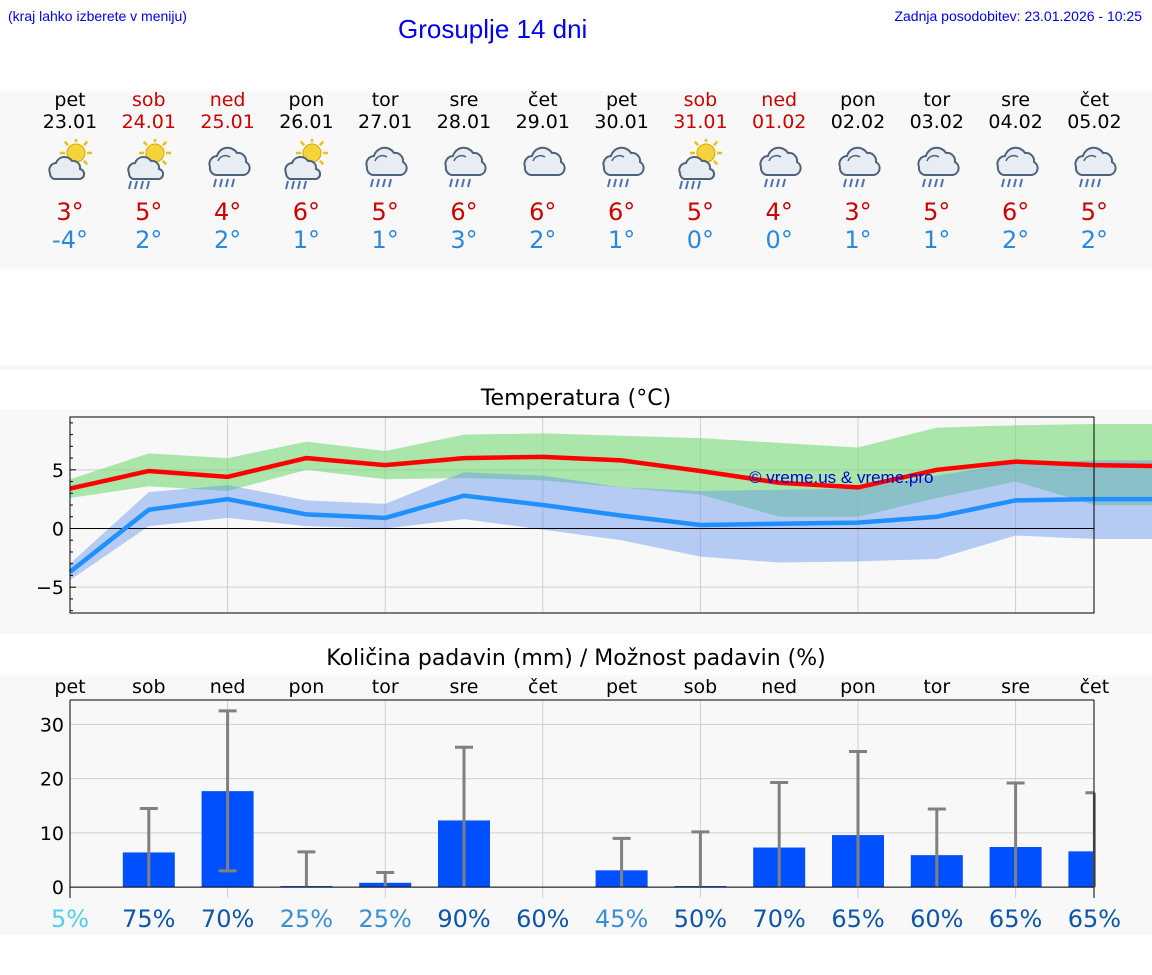 The height and width of the screenshot is (975, 1152). I want to click on day-date: 29.01, so click(542, 122).